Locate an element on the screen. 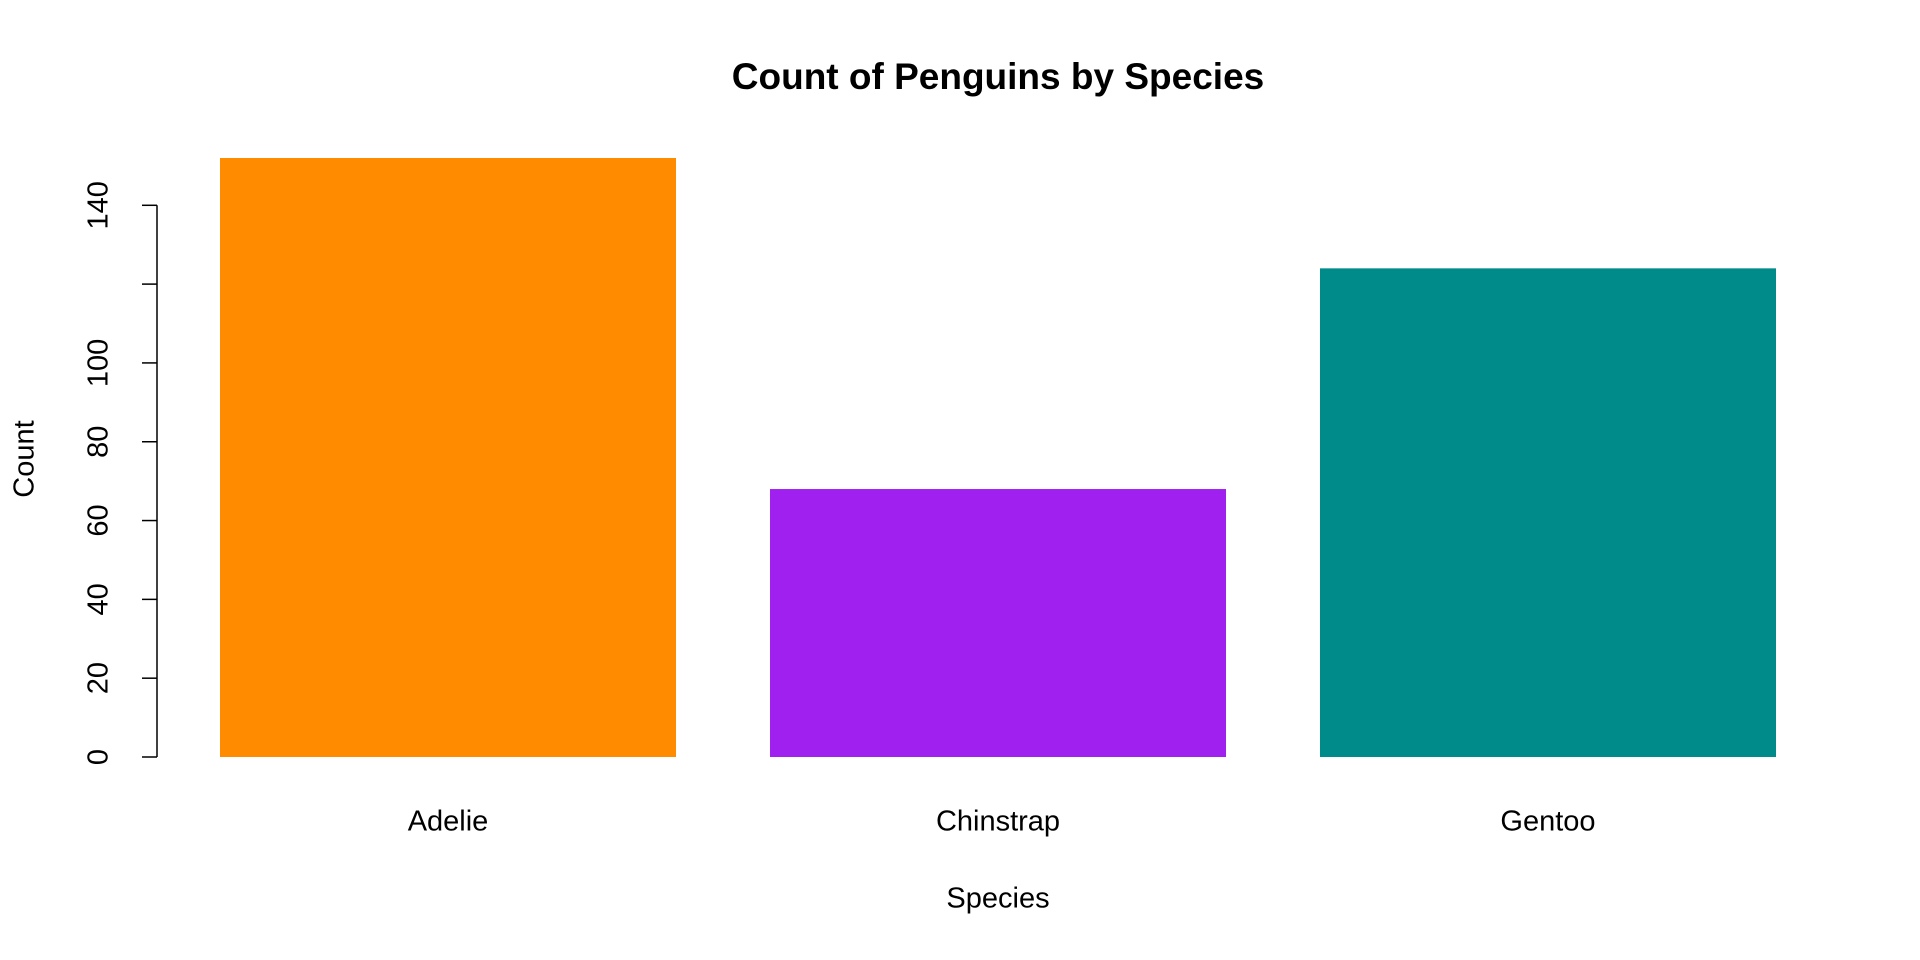 The image size is (1920, 960). y-tick-label: 0 is located at coordinates (99, 757).